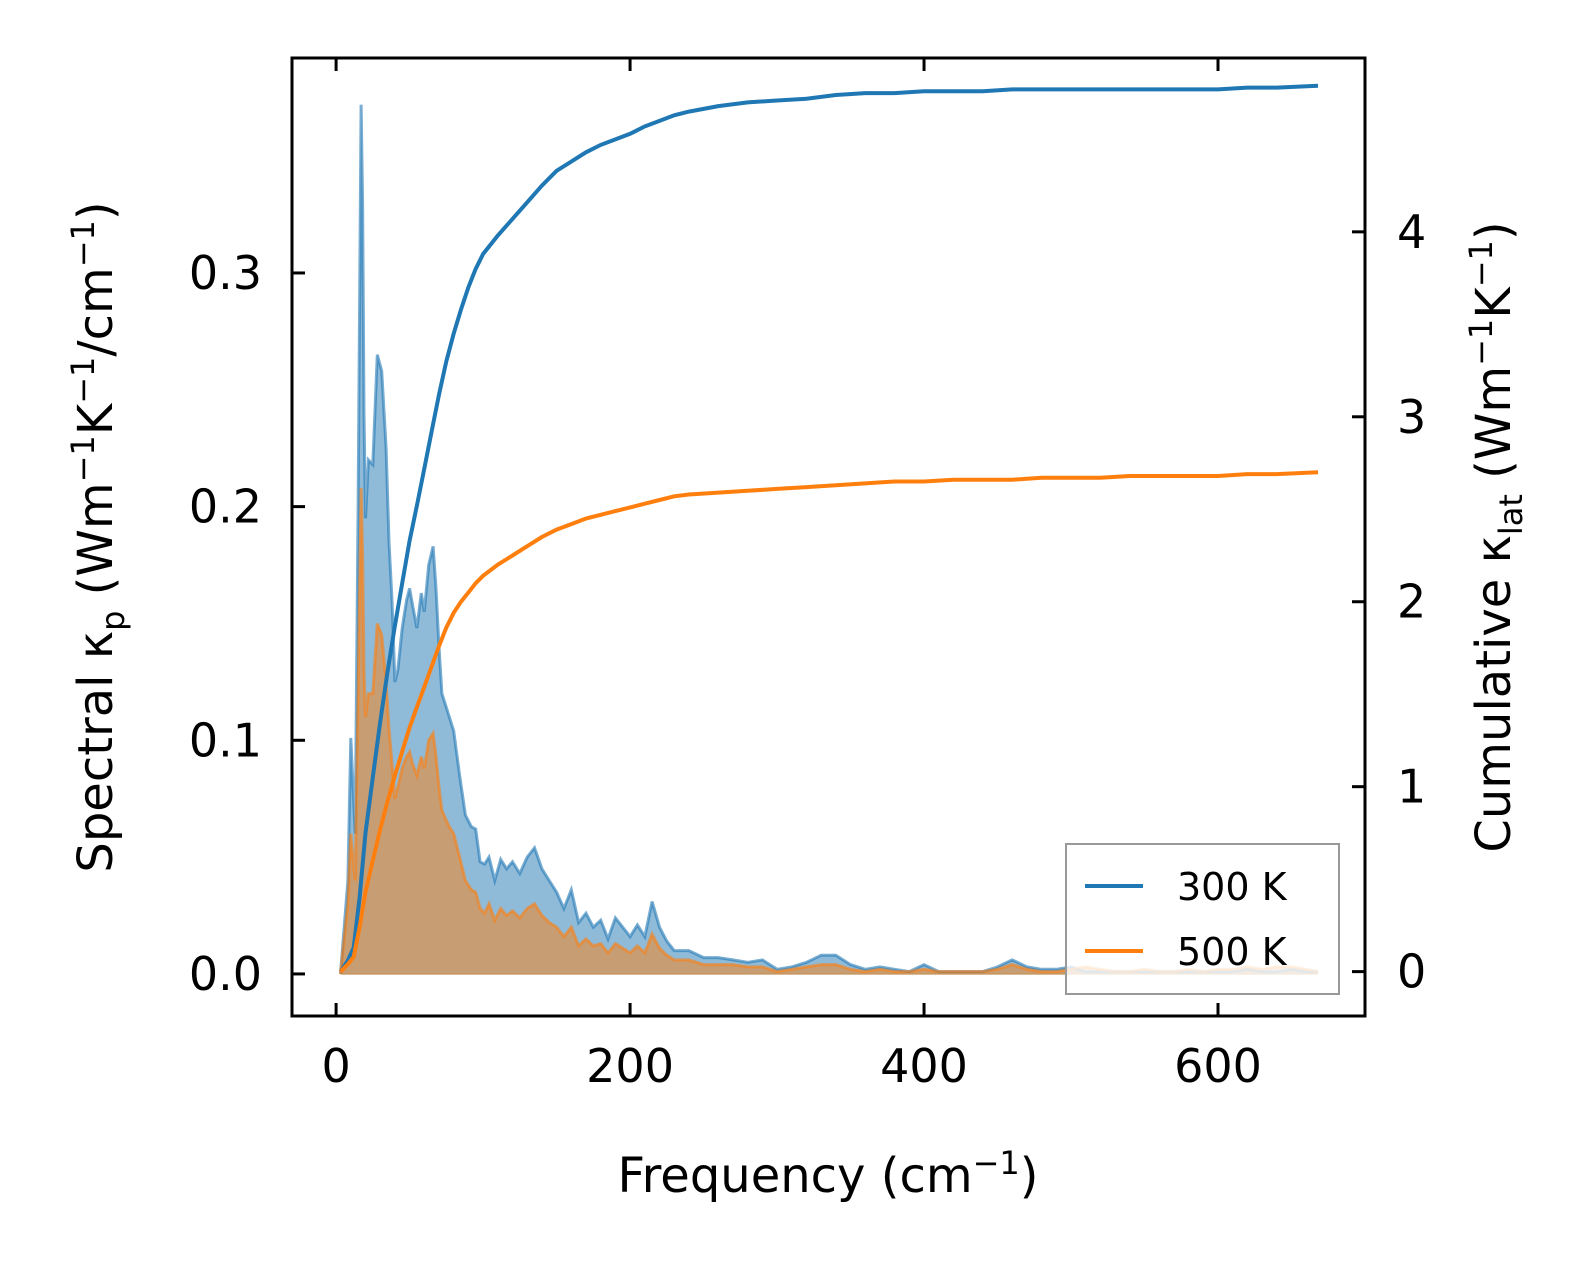 This screenshot has width=1586, height=1264. I want to click on legend: 300 K 500 K, so click(1202, 919).